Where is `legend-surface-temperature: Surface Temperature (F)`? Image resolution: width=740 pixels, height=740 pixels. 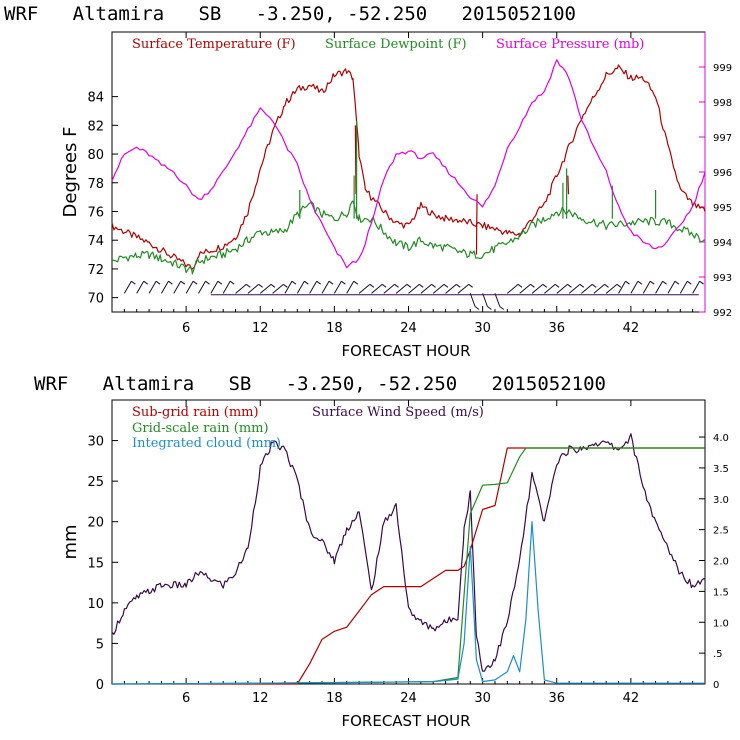 legend-surface-temperature: Surface Temperature (F) is located at coordinates (214, 44).